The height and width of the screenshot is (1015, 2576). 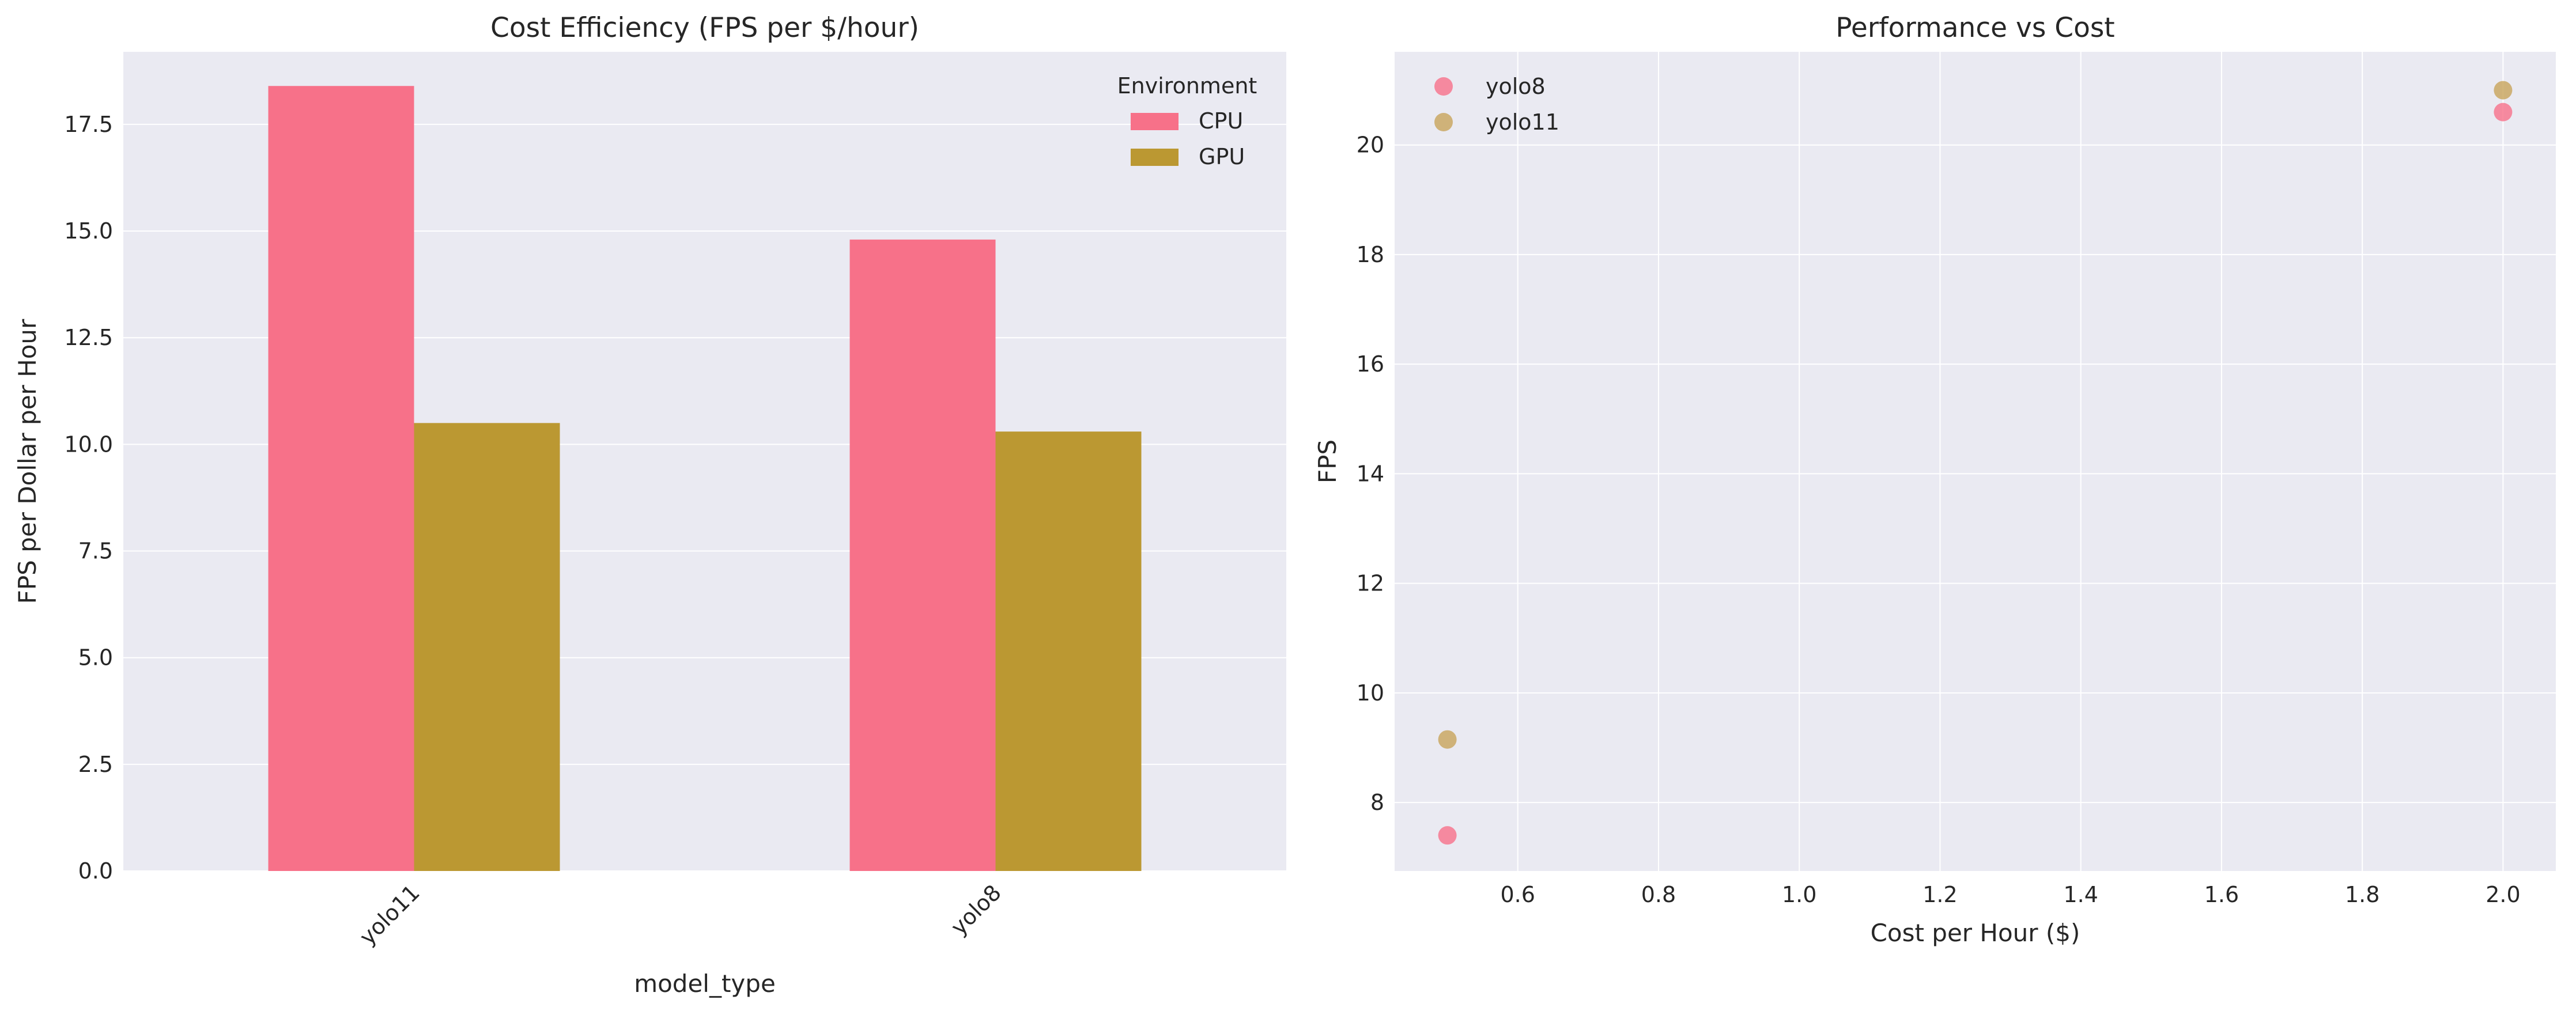 What do you see at coordinates (1799, 894) in the screenshot?
I see `scatter-x-tick-label: 1.0` at bounding box center [1799, 894].